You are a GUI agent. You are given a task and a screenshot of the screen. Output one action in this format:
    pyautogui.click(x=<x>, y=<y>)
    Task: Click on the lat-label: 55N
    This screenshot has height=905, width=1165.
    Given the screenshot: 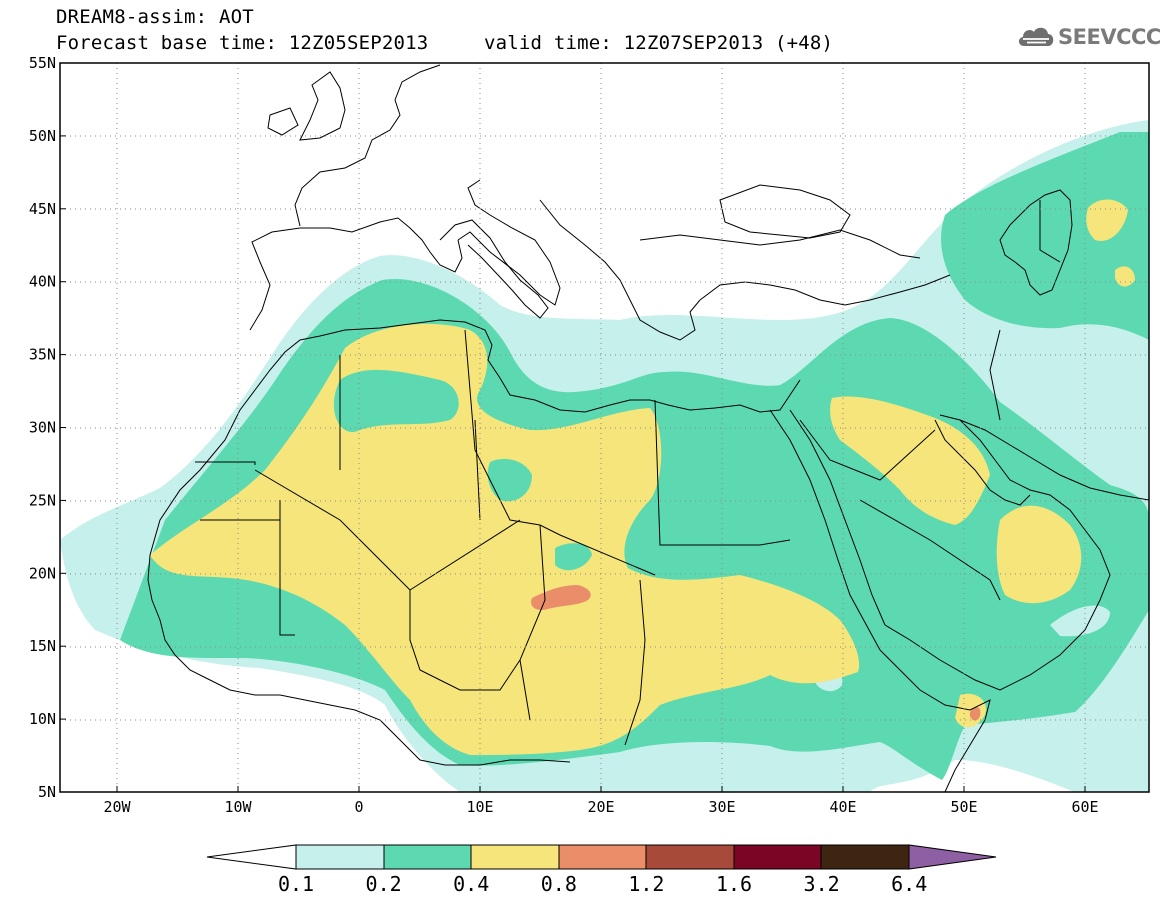 What is the action you would take?
    pyautogui.click(x=42, y=63)
    